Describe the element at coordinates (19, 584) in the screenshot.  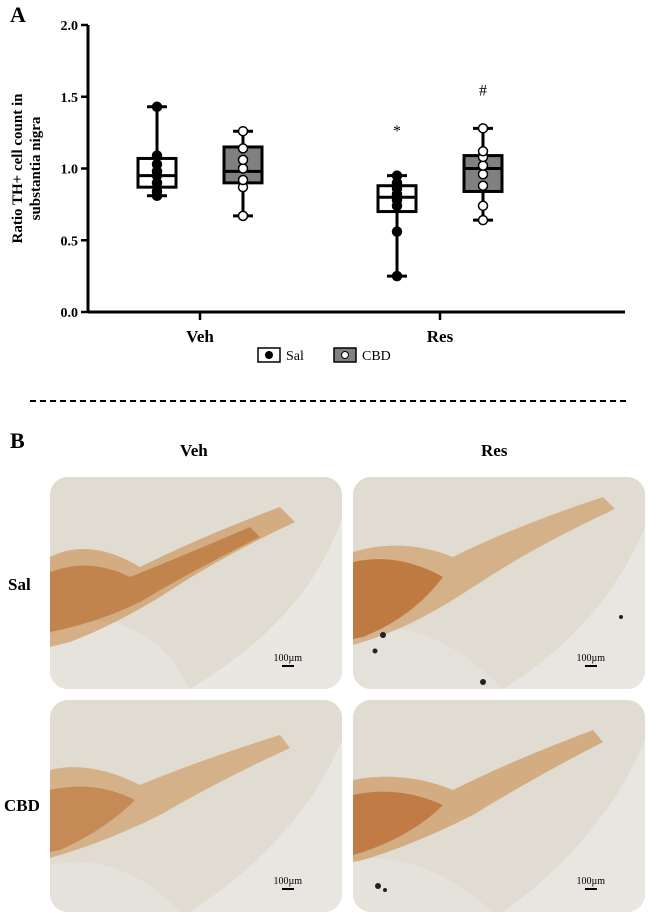
I see `row-header-sal: Sal` at that location.